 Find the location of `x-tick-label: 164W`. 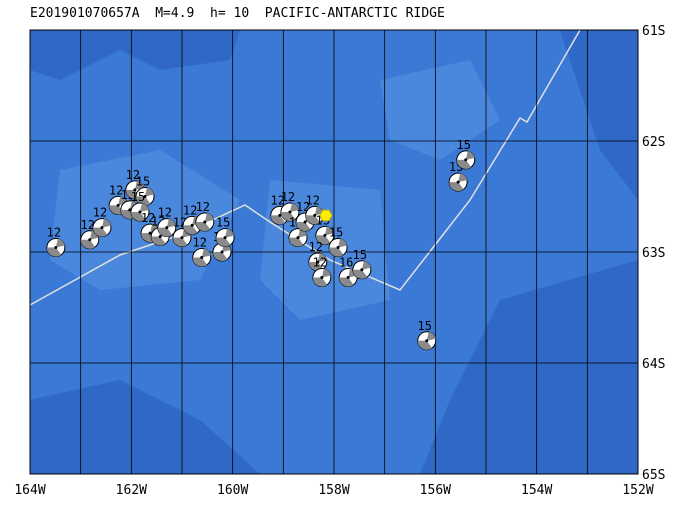

x-tick-label: 164W is located at coordinates (29, 490).